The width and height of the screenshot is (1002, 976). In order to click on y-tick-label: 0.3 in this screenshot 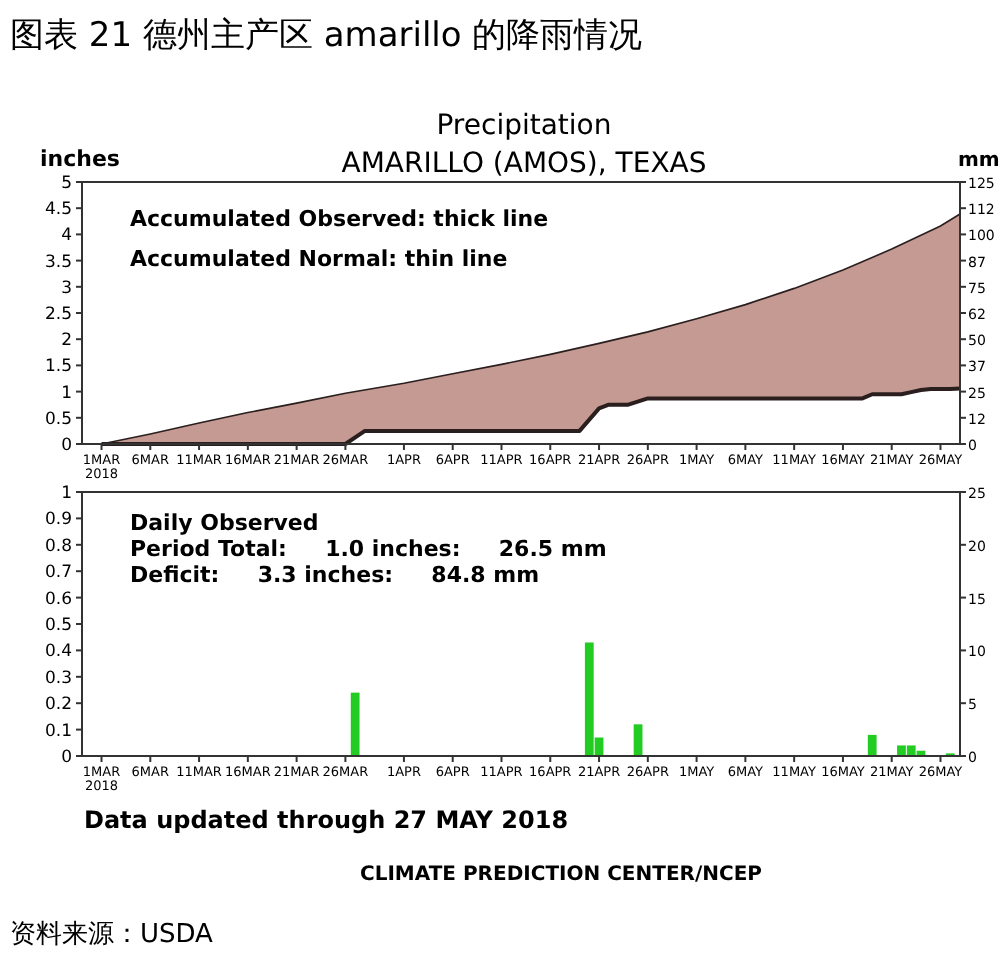, I will do `click(58, 678)`.